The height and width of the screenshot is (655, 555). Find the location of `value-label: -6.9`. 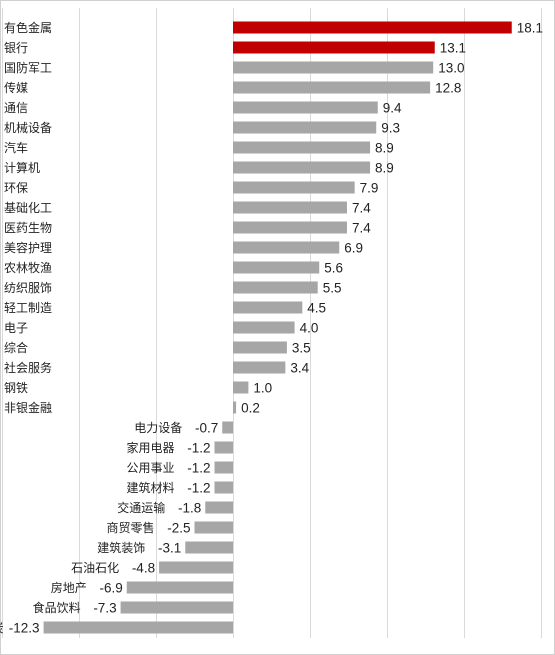

value-label: -6.9 is located at coordinates (110, 588).